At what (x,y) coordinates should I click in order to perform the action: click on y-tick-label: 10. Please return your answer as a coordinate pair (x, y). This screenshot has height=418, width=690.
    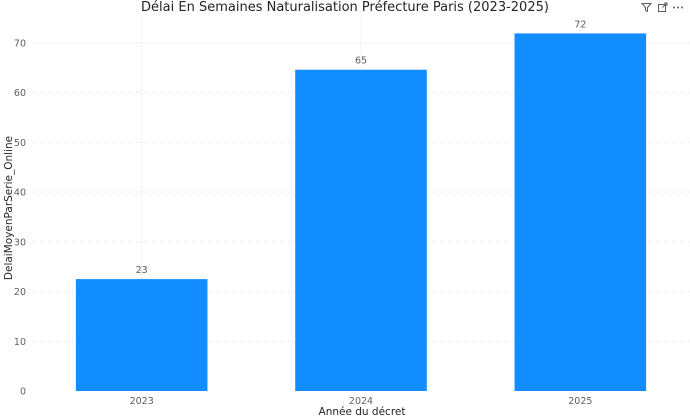
    Looking at the image, I should click on (20, 342).